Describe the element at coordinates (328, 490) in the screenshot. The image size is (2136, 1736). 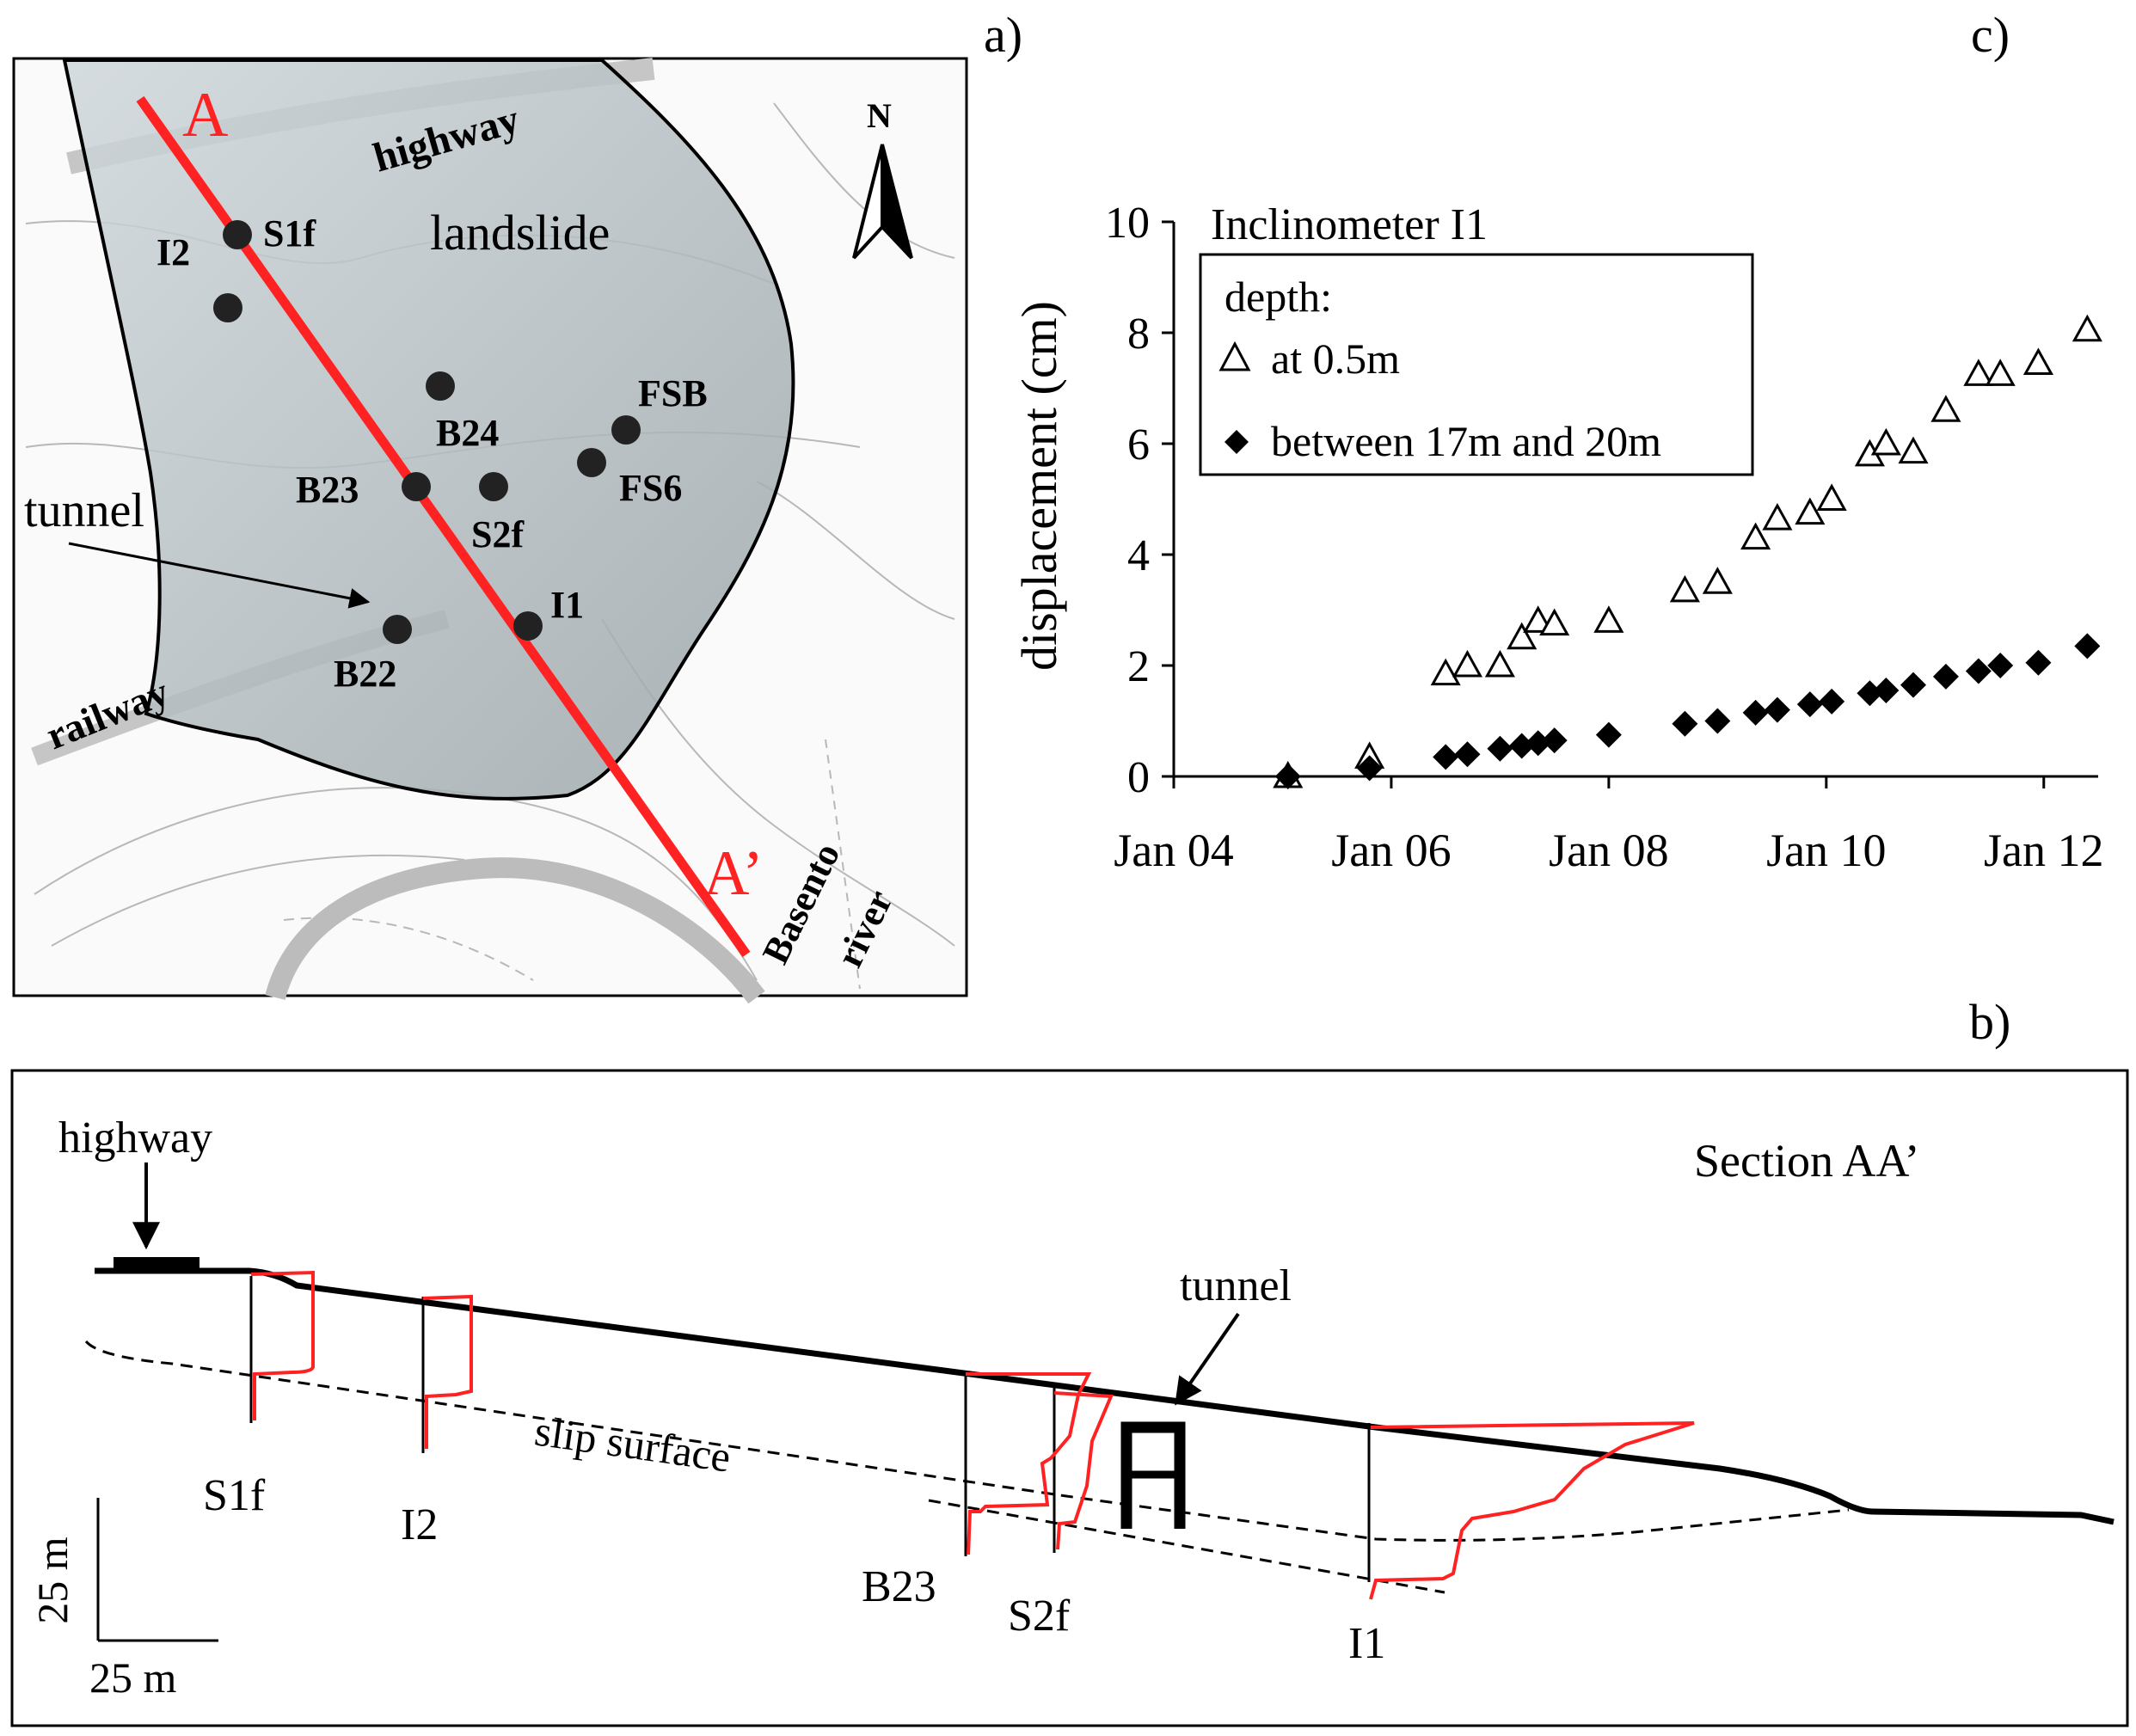
I see `map-point-label: B23` at that location.